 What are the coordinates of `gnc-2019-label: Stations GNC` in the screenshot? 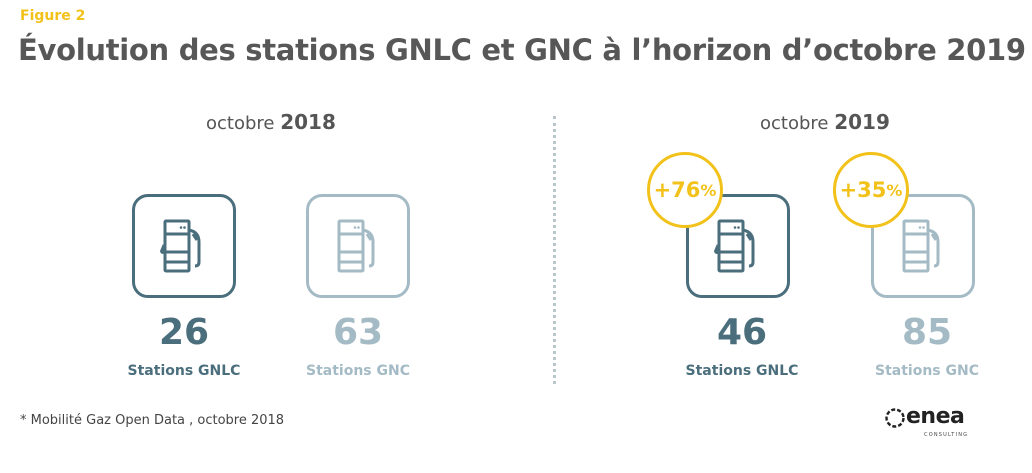 It's located at (927, 371).